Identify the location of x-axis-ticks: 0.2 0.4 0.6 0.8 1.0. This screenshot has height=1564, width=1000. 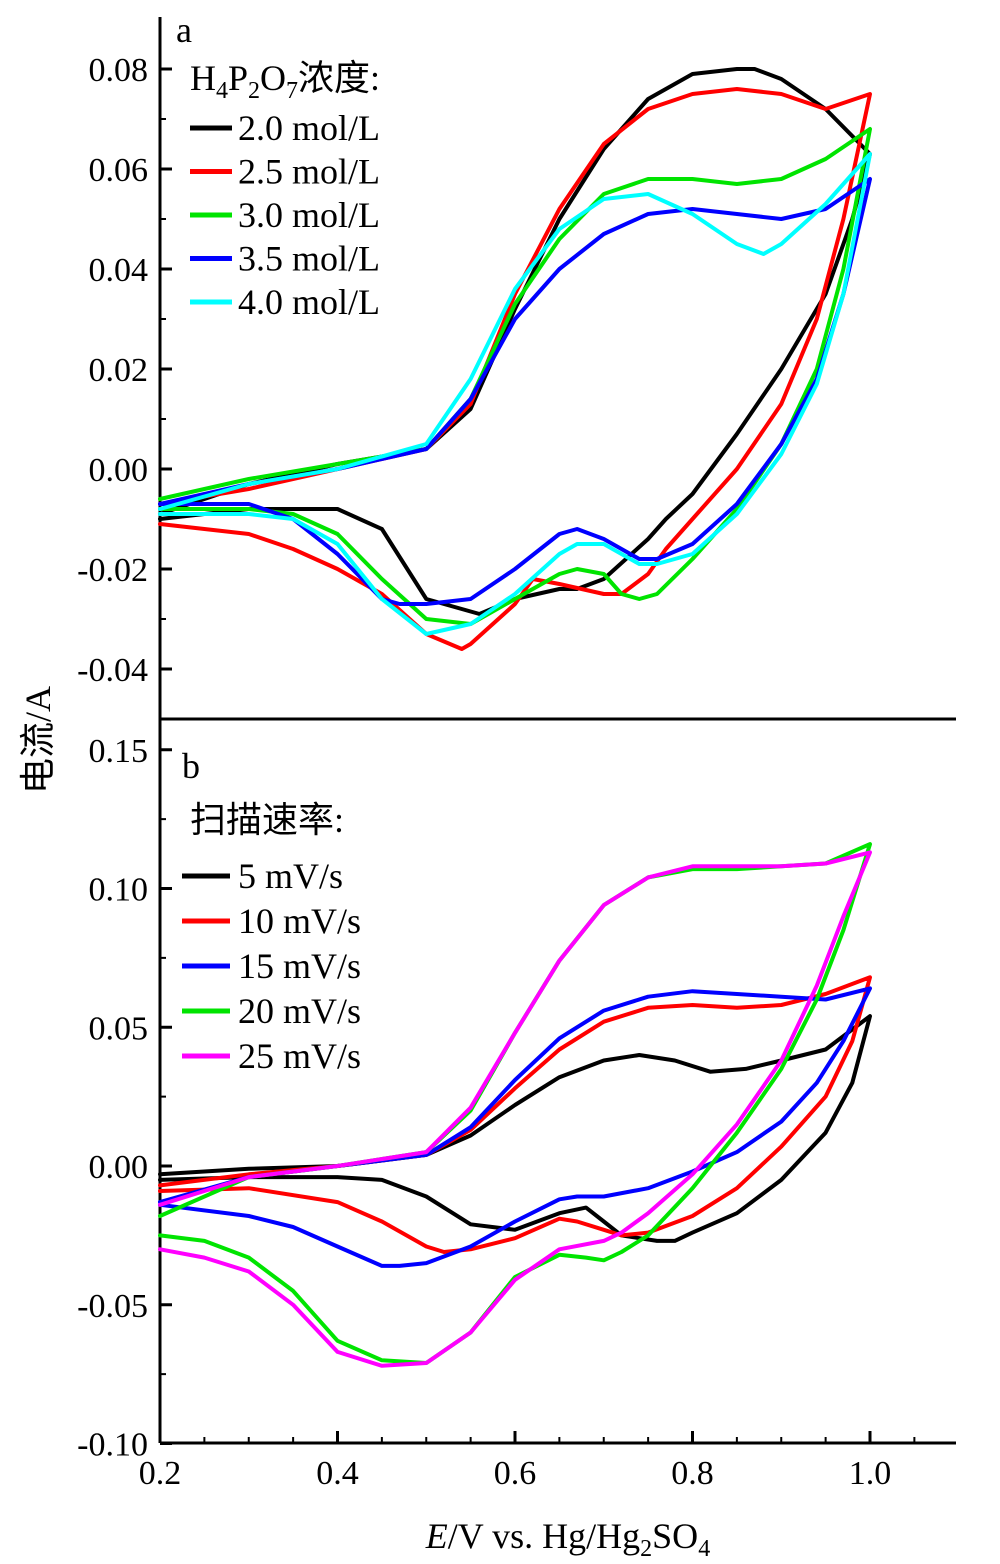
(527, 1461).